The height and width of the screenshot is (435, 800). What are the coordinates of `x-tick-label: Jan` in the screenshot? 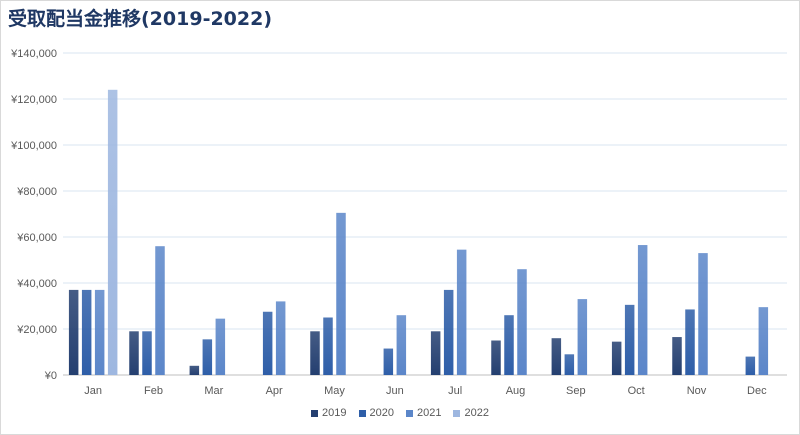 It's located at (93, 391).